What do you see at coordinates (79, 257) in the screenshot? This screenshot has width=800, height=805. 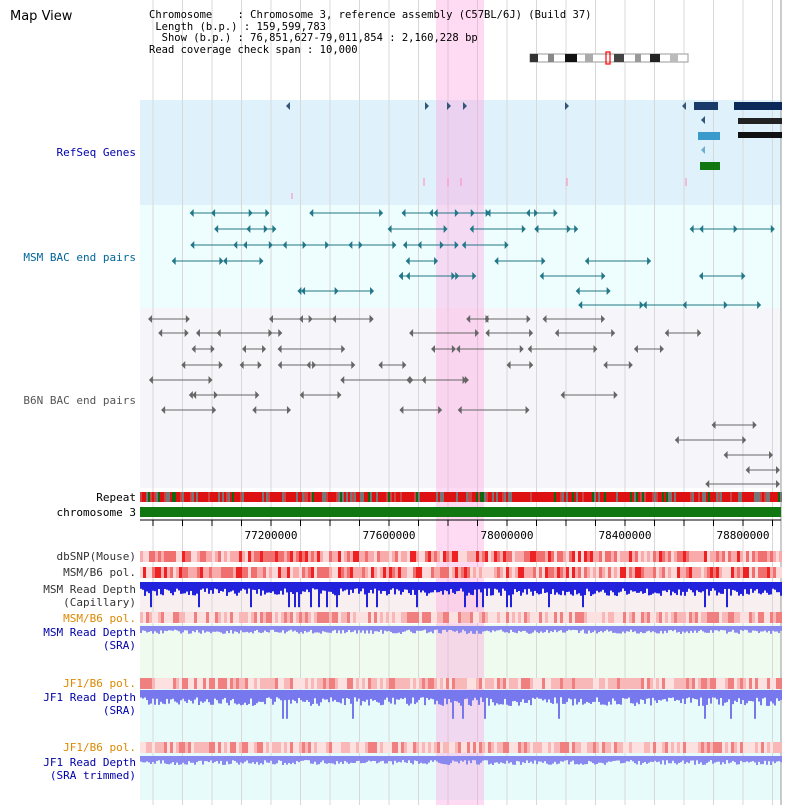 I see `track-label-msm-bac: MSM BAC end pairs` at bounding box center [79, 257].